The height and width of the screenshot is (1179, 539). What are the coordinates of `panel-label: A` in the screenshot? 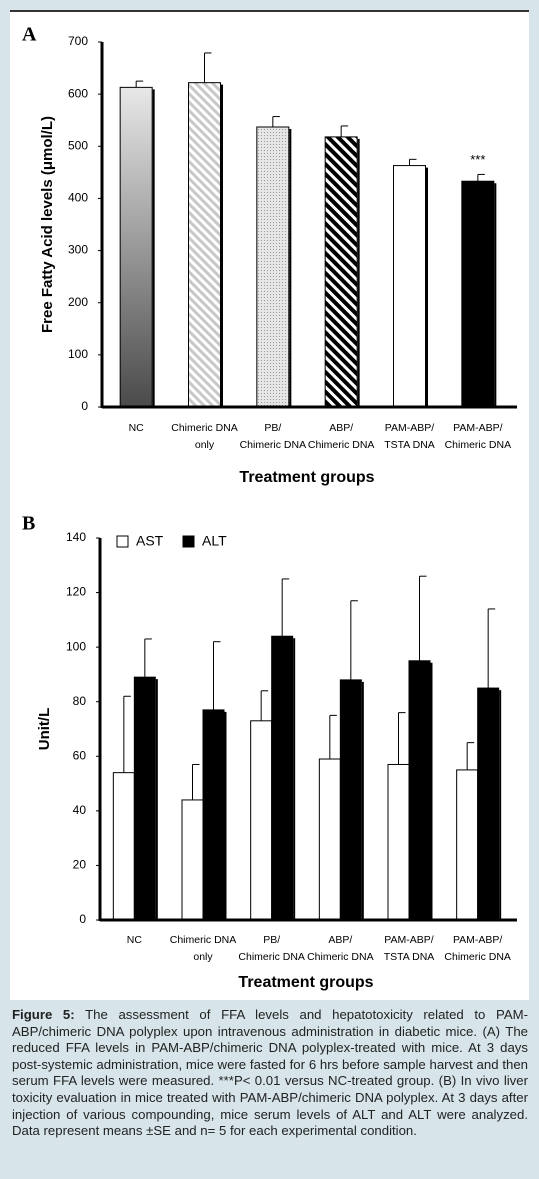 It's located at (29, 35).